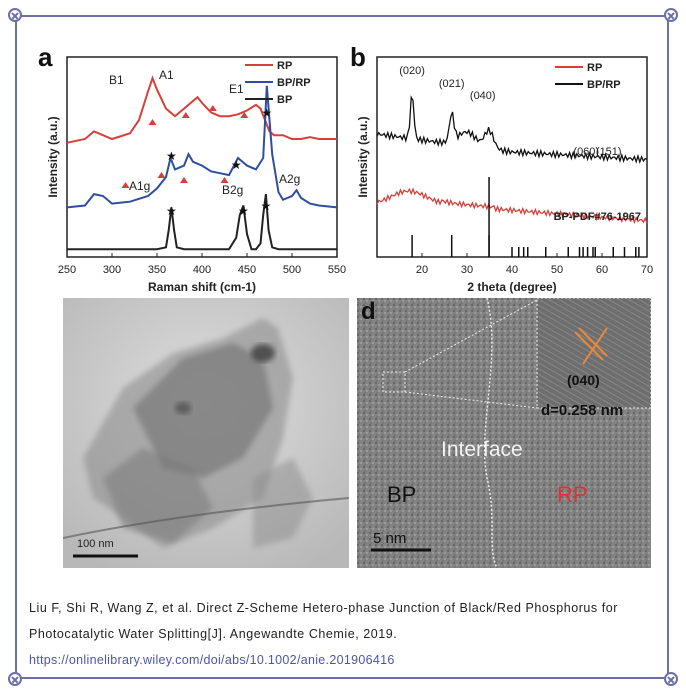 The image size is (686, 695). Describe the element at coordinates (292, 270) in the screenshot. I see `x-tick-label-a: 500` at that location.